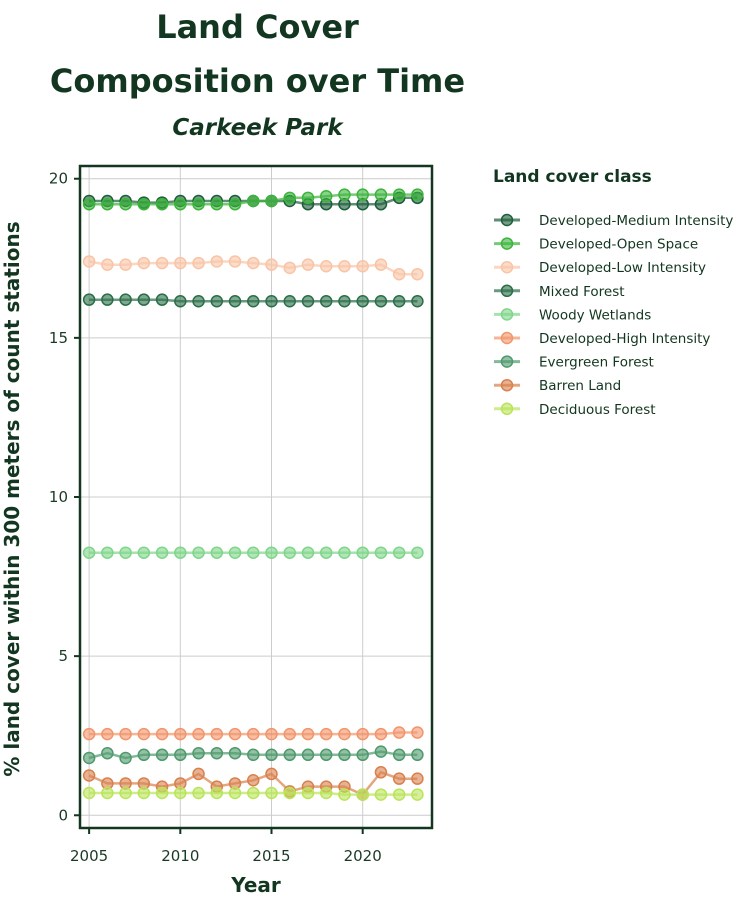 The image size is (750, 900). I want to click on legend-title: Land cover class, so click(572, 177).